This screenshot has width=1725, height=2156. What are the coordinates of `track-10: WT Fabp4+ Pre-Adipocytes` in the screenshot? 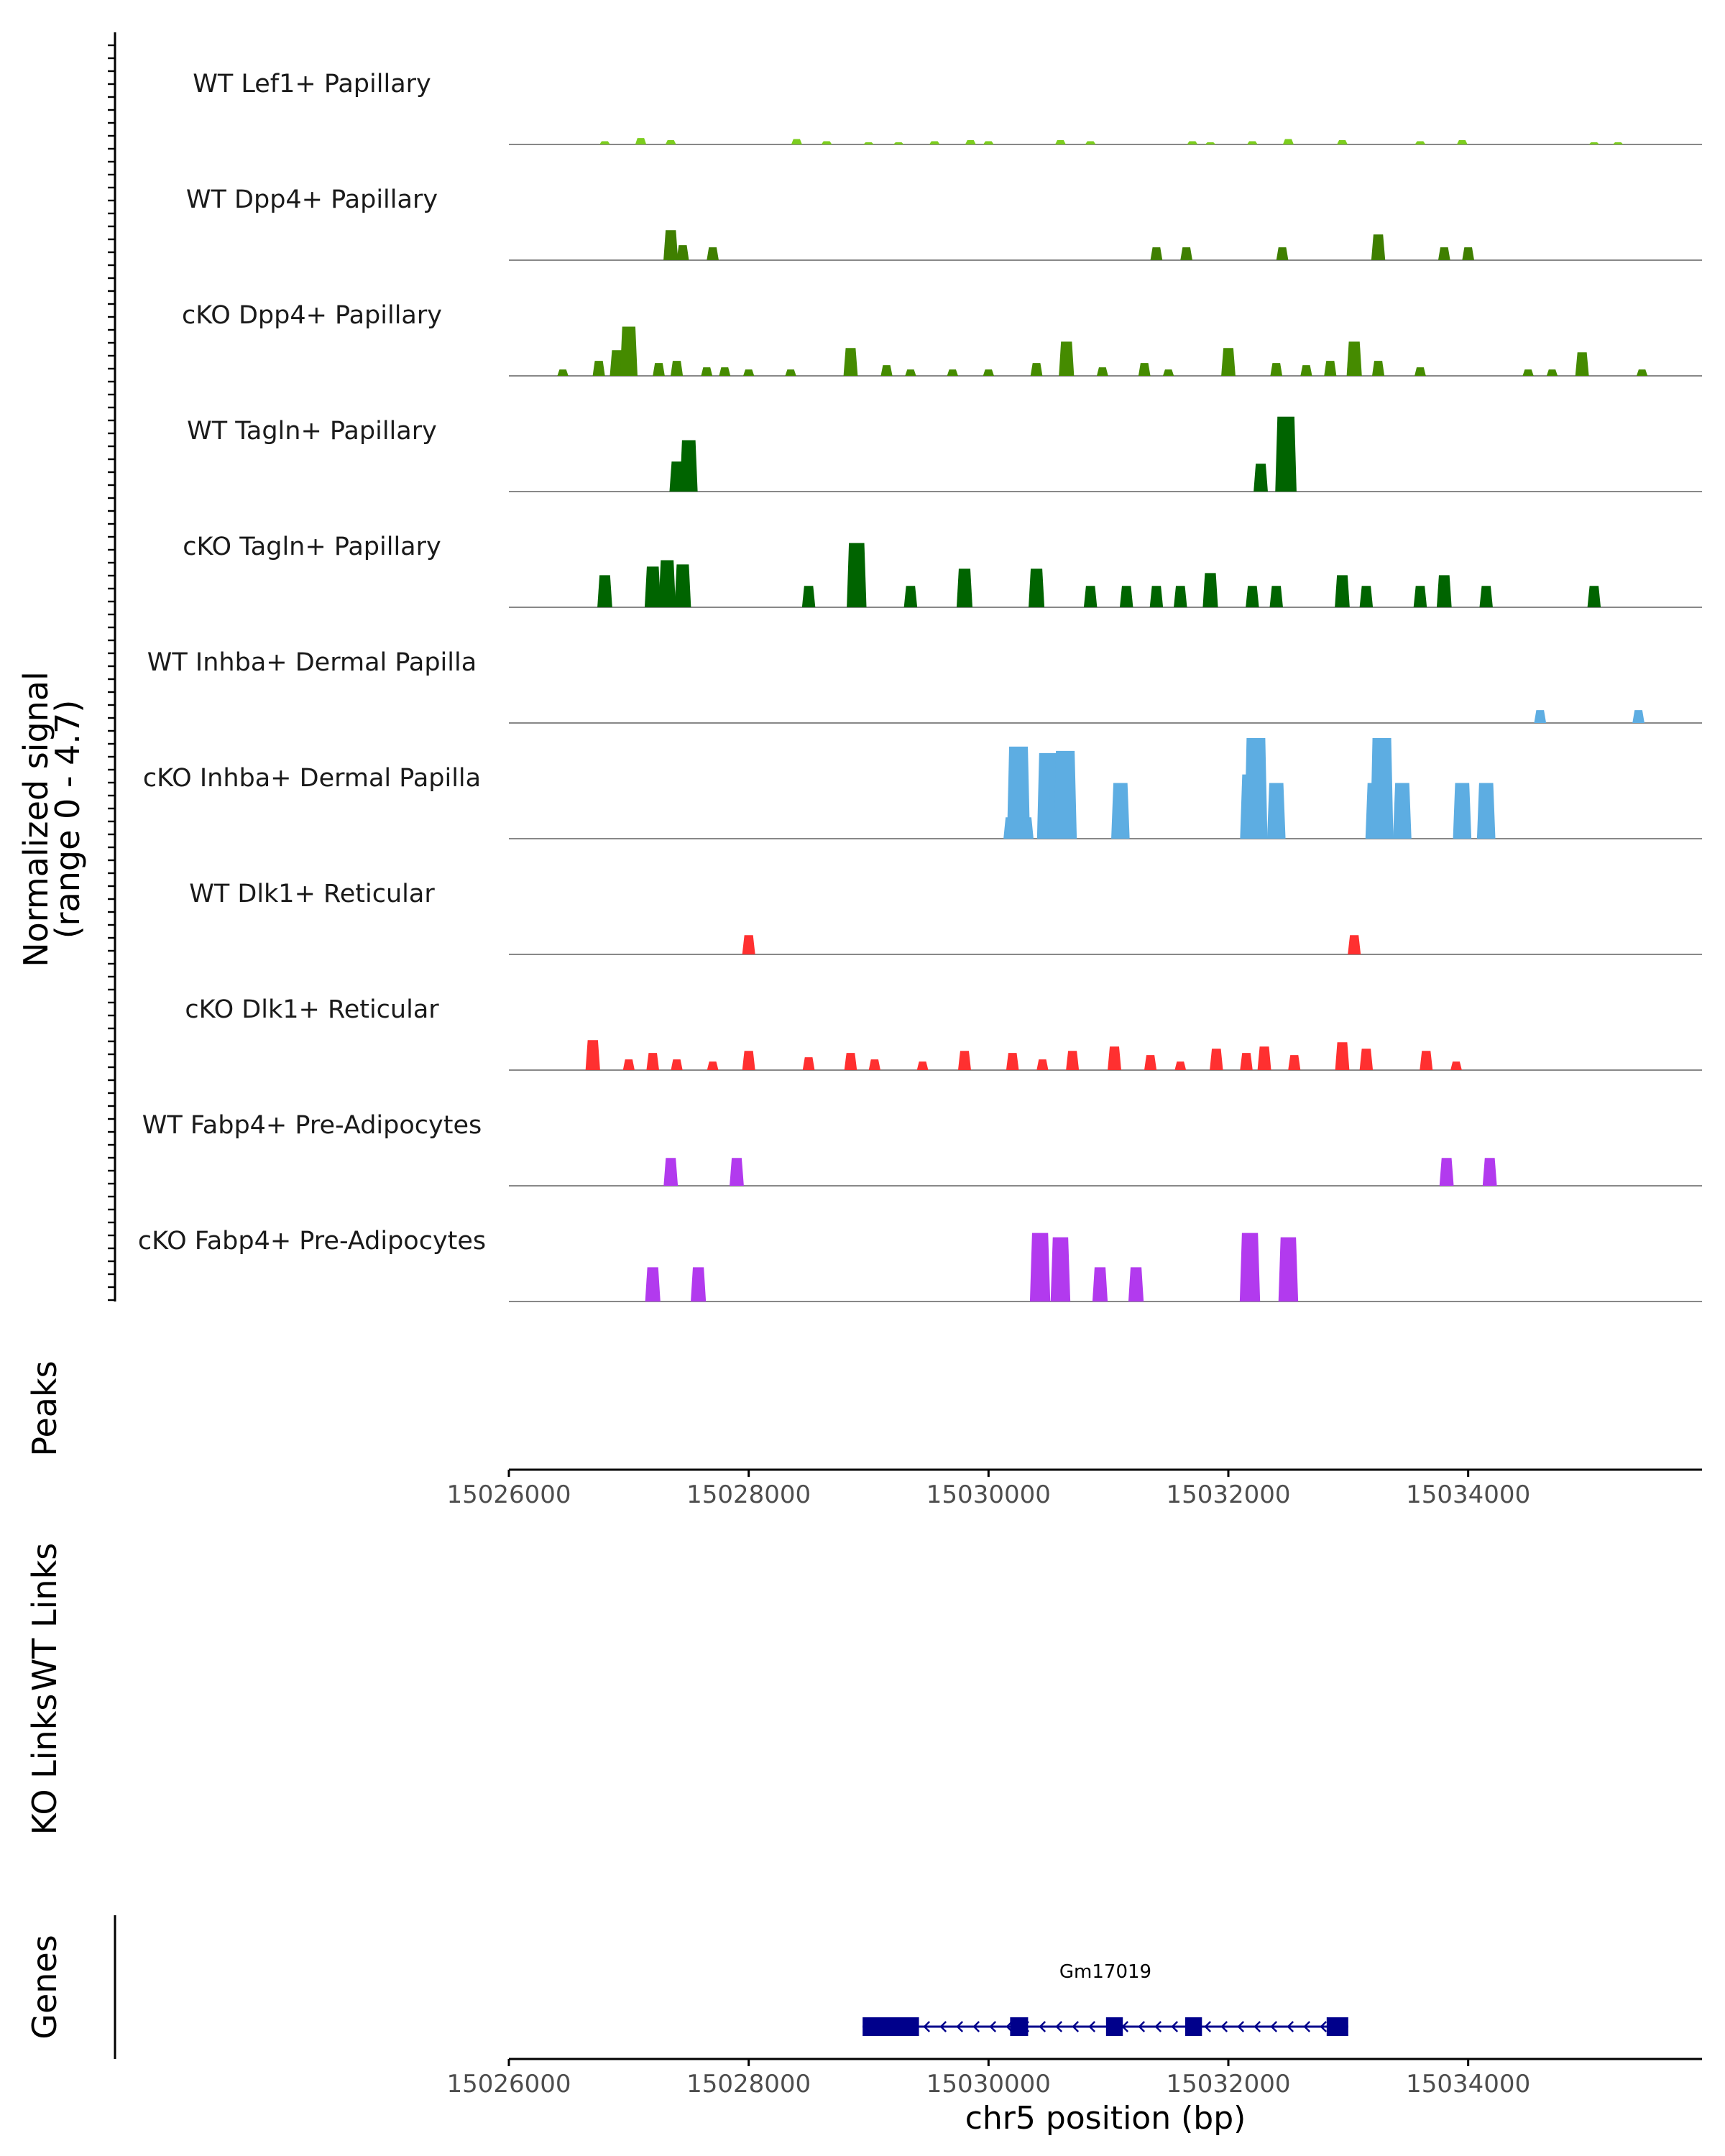 It's located at (922, 1149).